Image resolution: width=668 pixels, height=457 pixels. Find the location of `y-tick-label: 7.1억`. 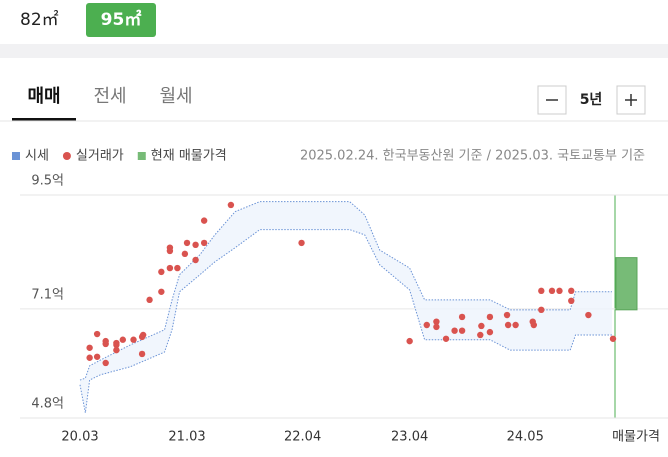

y-tick-label: 7.1억 is located at coordinates (47, 294).